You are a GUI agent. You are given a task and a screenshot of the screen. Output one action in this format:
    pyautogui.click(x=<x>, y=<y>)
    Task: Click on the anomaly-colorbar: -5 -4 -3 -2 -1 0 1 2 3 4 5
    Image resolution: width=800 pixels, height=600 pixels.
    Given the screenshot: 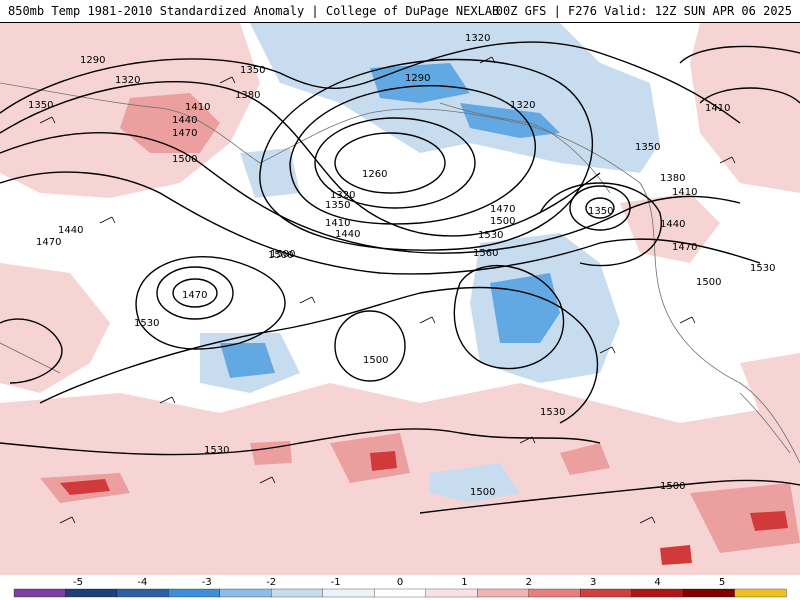 What is the action you would take?
    pyautogui.click(x=400, y=587)
    